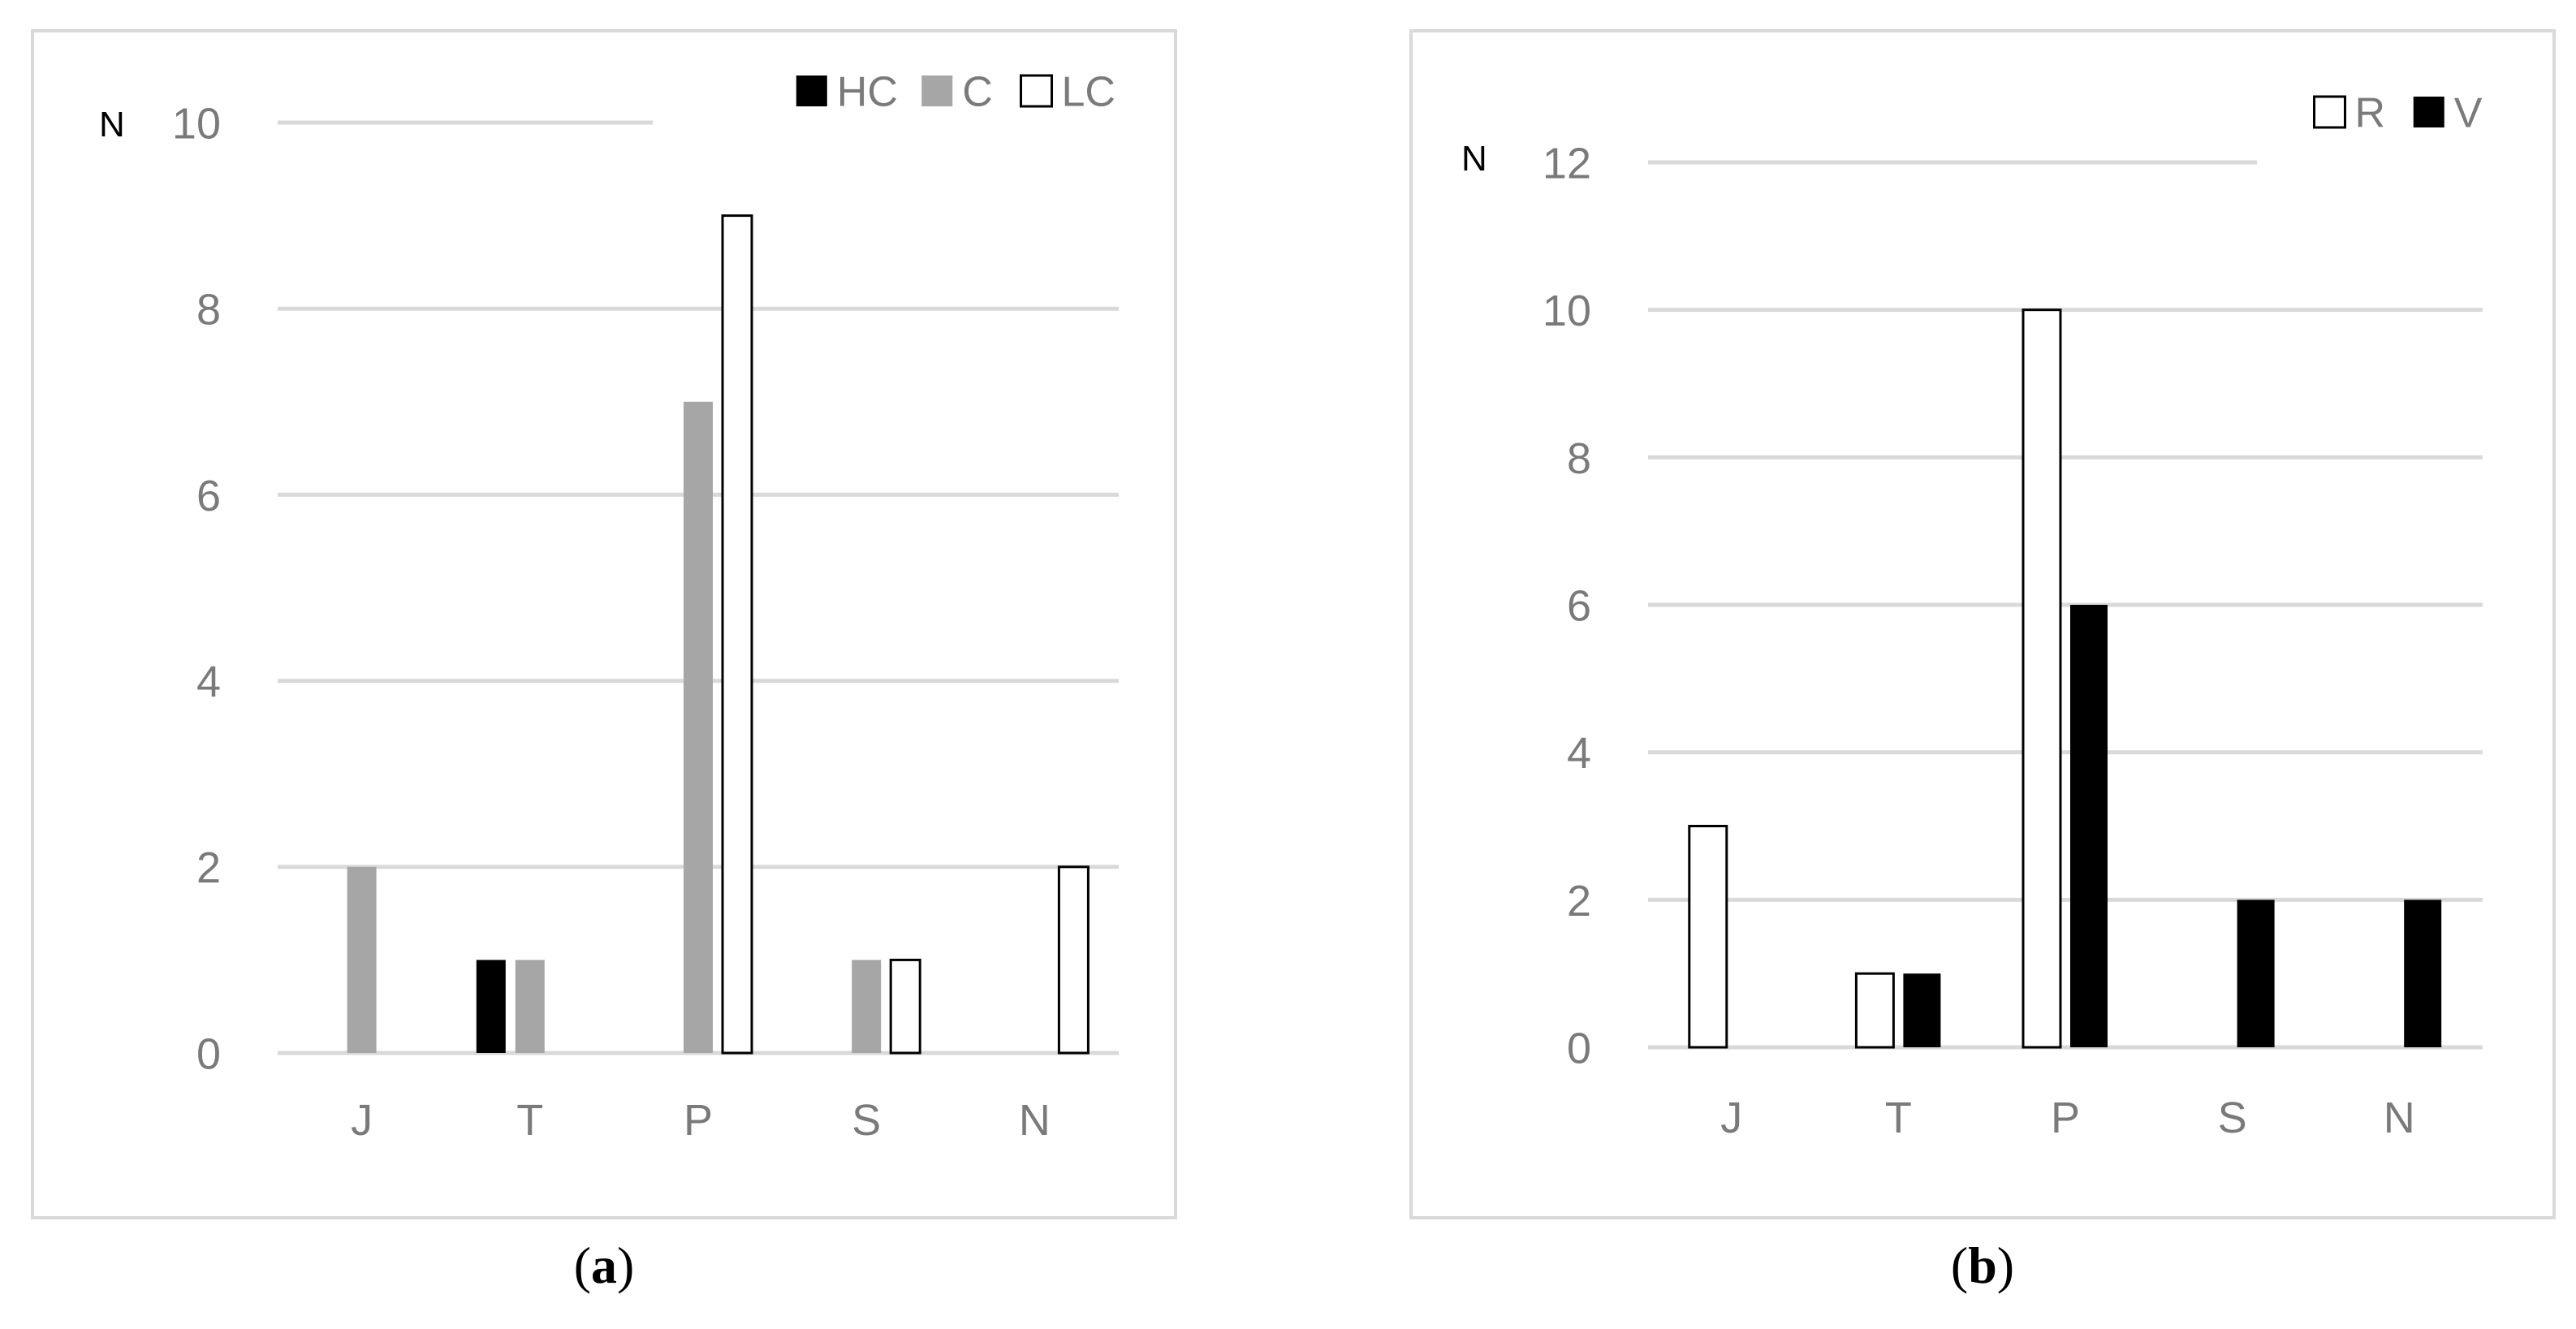  What do you see at coordinates (491, 1007) in the screenshot?
I see `bar-hc-t` at bounding box center [491, 1007].